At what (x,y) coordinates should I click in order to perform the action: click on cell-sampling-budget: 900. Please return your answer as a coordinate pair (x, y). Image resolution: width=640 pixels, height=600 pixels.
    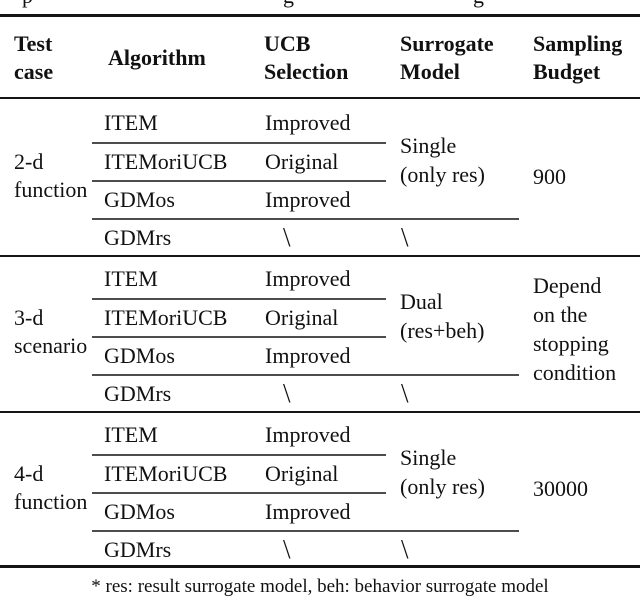
    Looking at the image, I should click on (549, 176).